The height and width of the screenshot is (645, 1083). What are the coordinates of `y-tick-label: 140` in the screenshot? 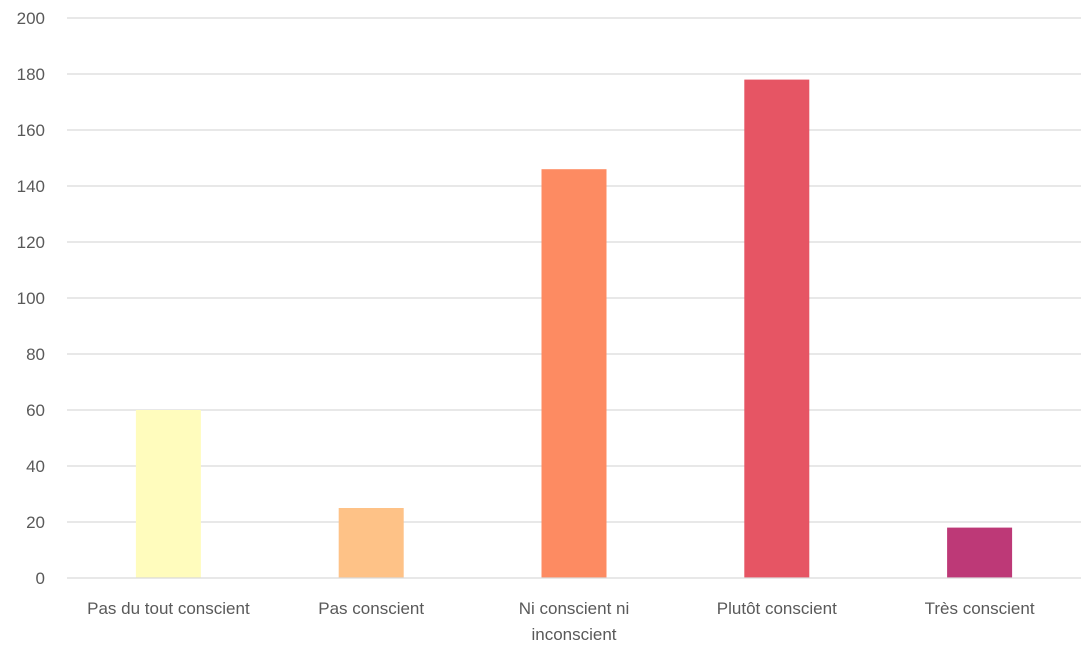 It's located at (31, 186).